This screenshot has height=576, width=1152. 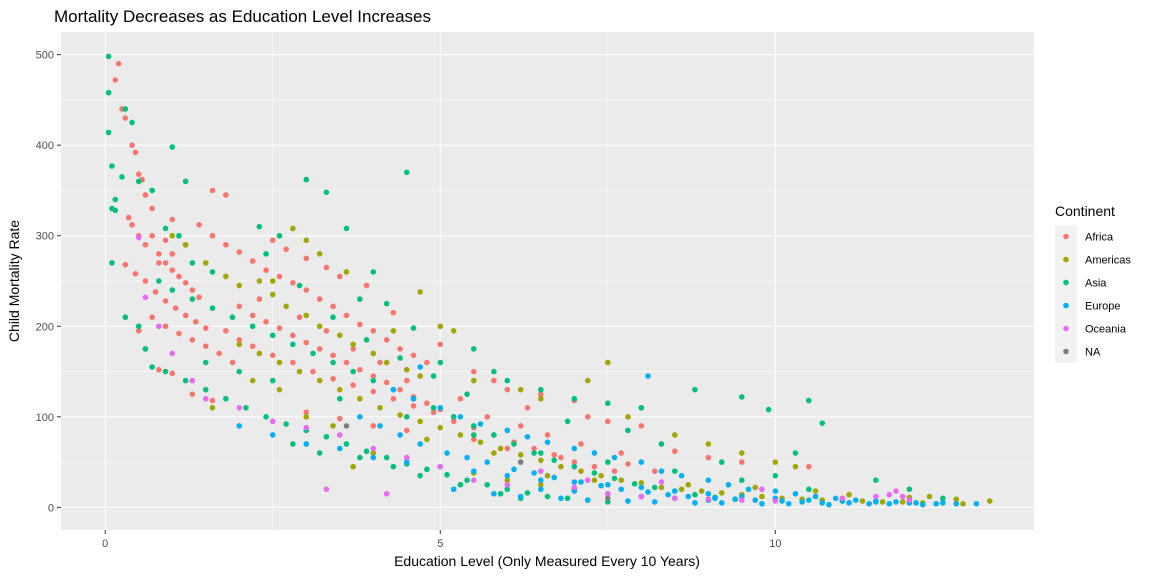 What do you see at coordinates (1066, 305) in the screenshot?
I see `legend-swatch-europe` at bounding box center [1066, 305].